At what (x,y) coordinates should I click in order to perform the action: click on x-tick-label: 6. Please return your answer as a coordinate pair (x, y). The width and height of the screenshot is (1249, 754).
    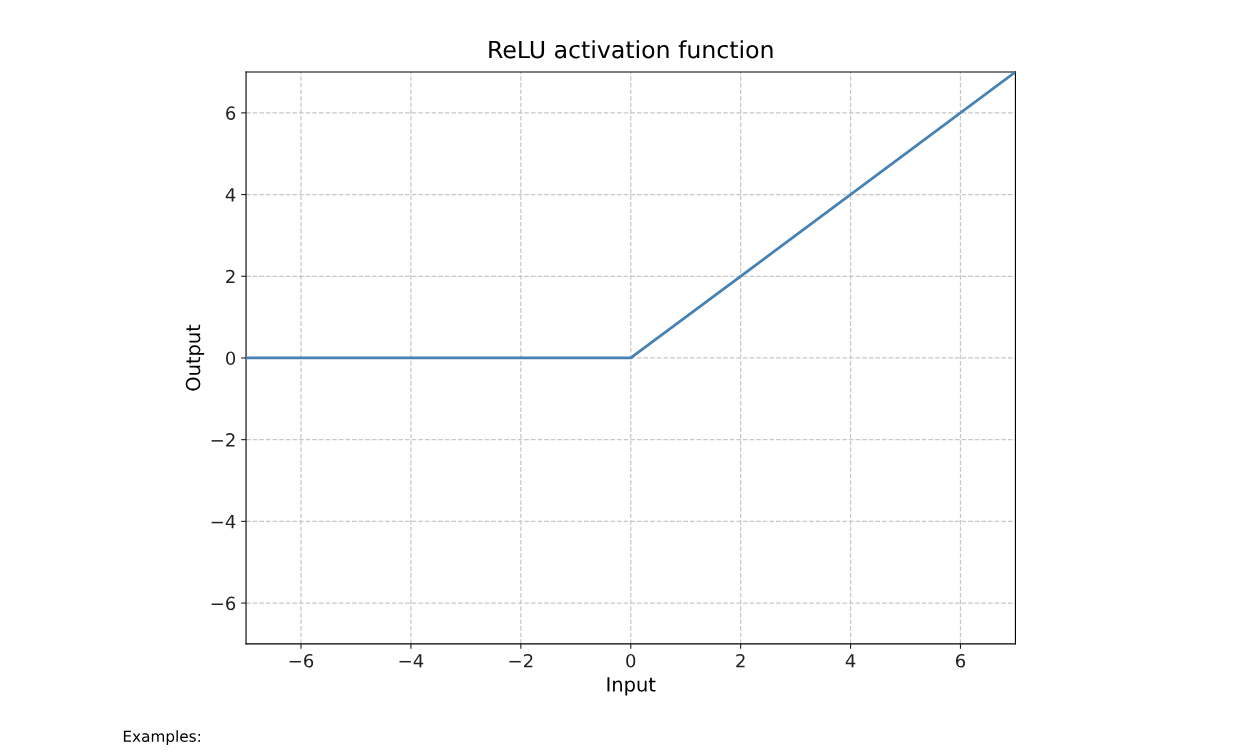
    Looking at the image, I should click on (961, 660).